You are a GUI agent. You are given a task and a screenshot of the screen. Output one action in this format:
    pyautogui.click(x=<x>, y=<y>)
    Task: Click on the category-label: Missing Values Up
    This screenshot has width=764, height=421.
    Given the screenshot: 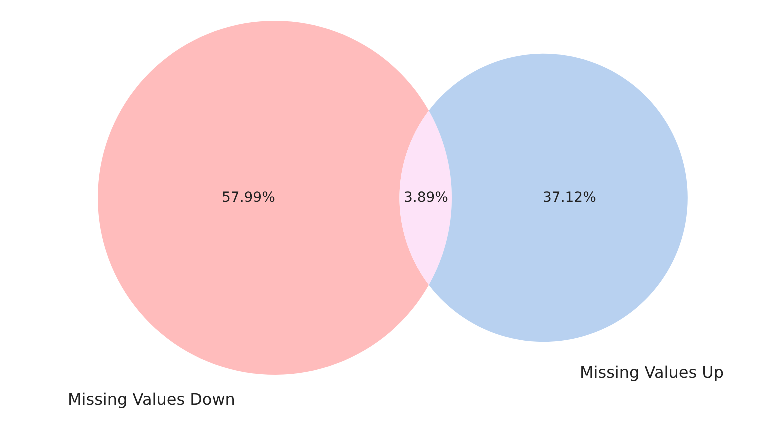 What is the action you would take?
    pyautogui.click(x=652, y=372)
    